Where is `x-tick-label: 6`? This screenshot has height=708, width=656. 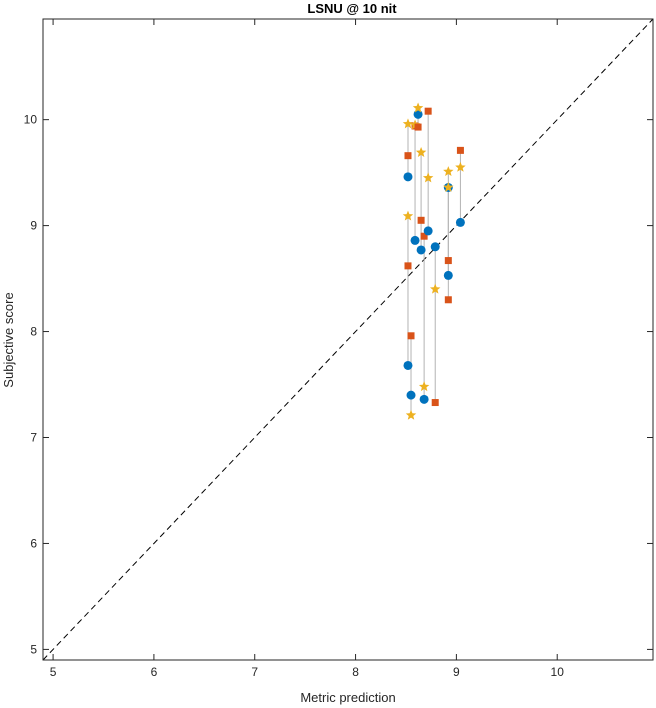 x-tick-label: 6 is located at coordinates (154, 672).